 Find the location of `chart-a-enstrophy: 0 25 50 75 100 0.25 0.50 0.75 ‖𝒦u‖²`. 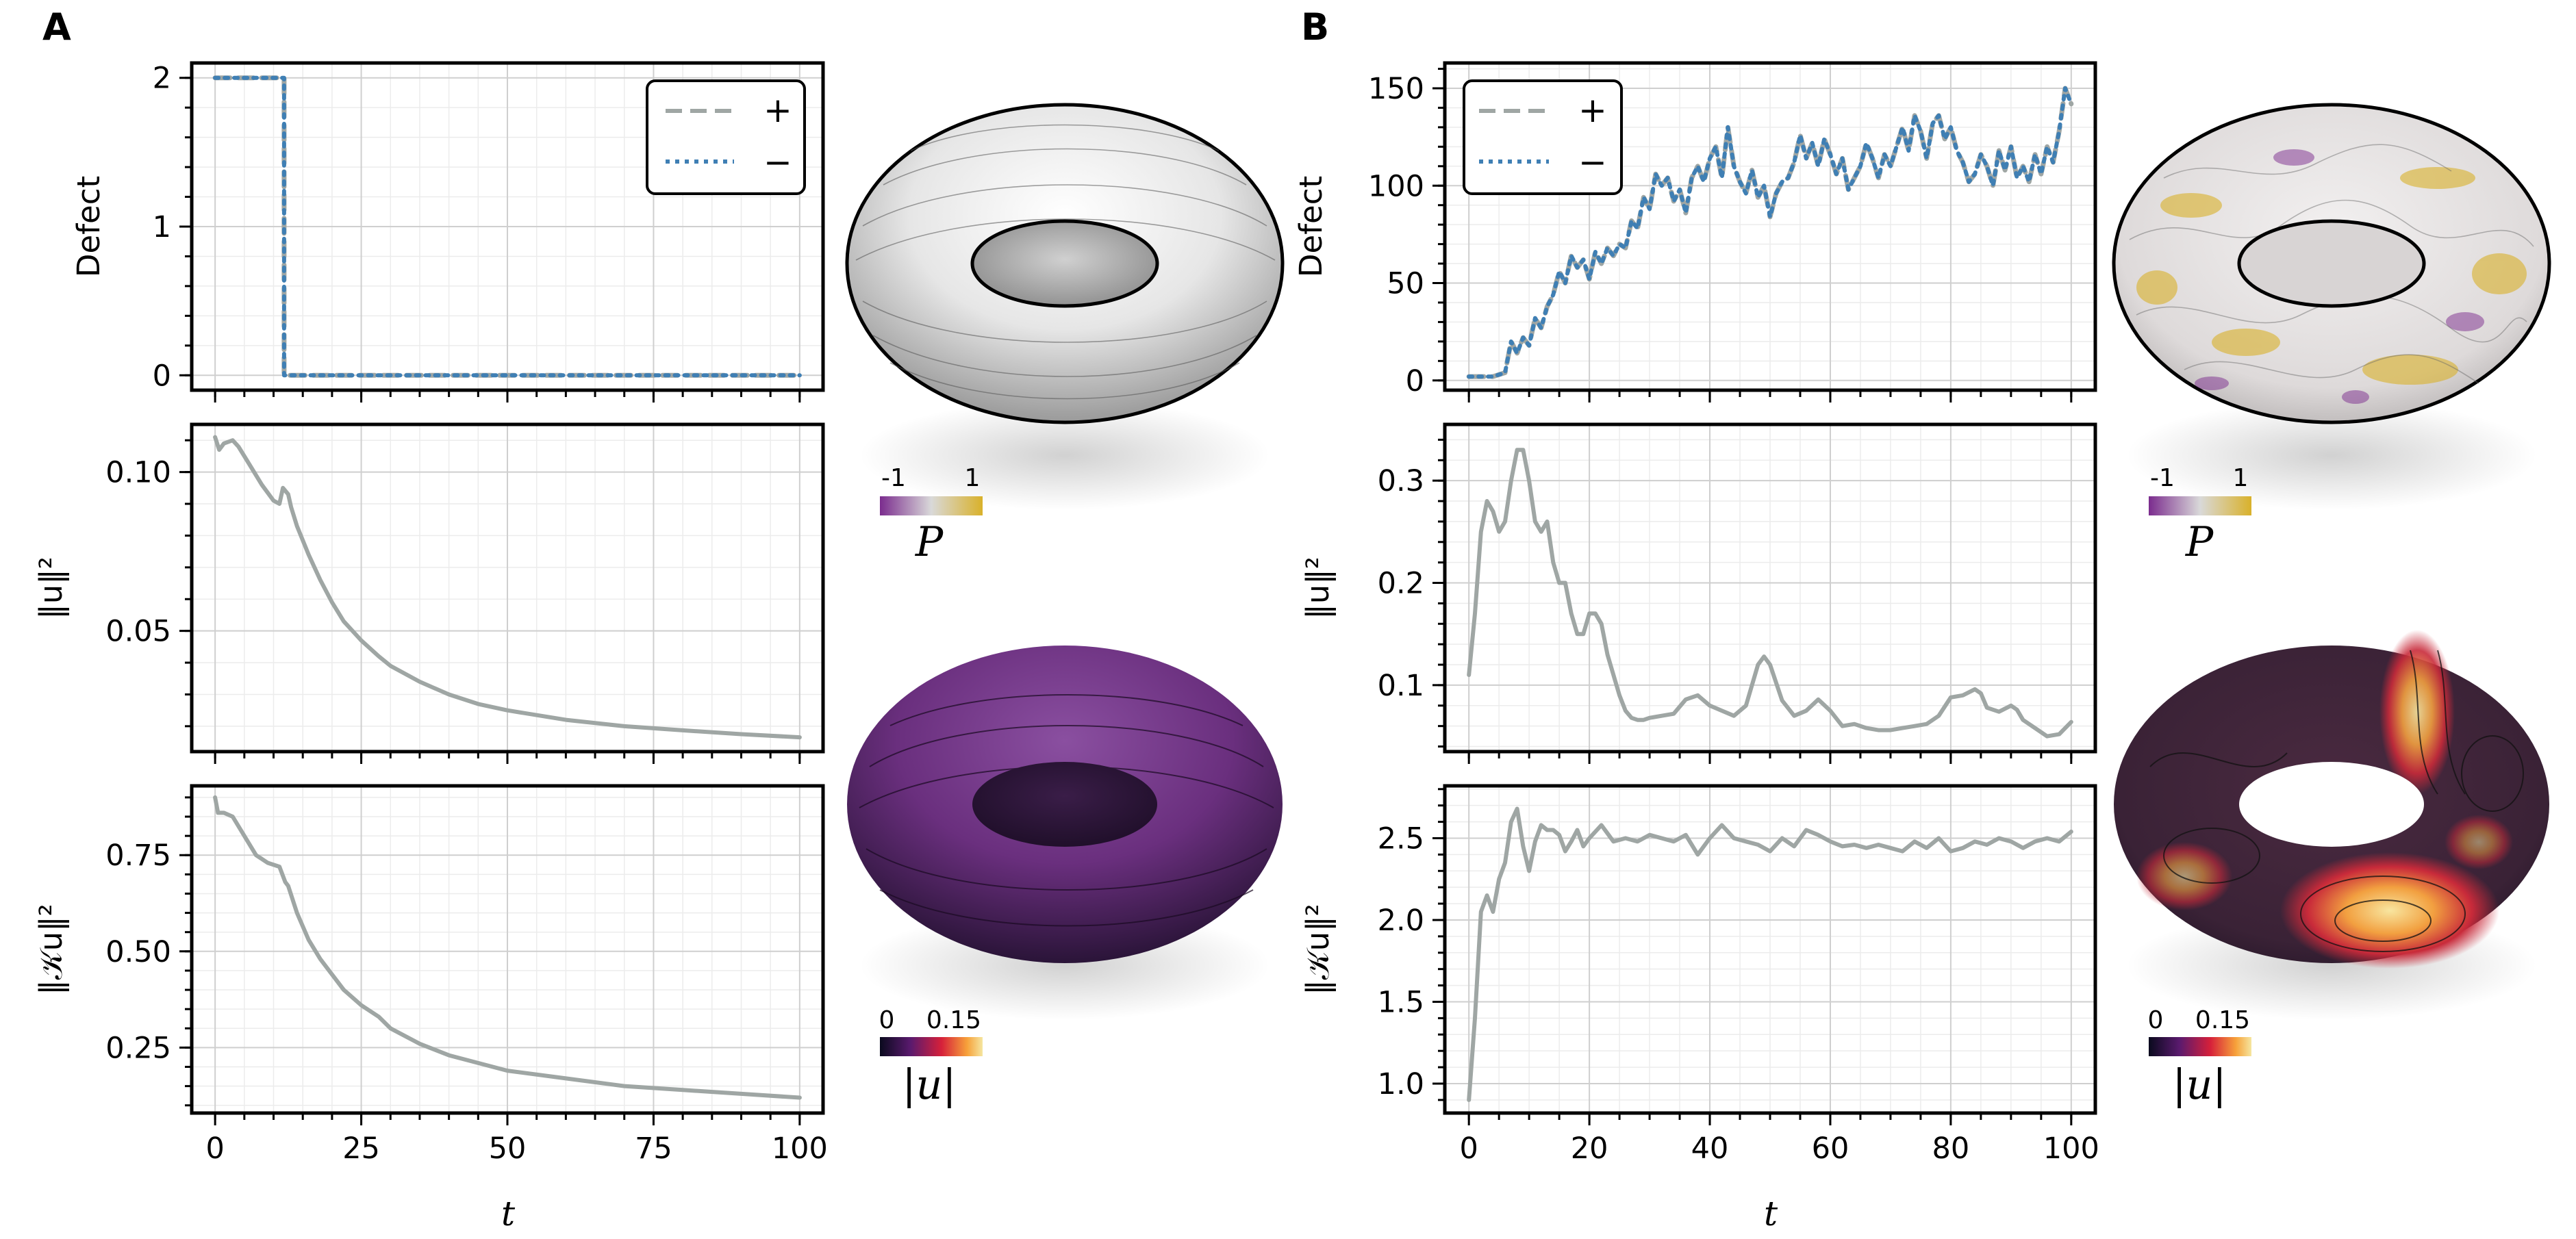

chart-a-enstrophy: 0 25 50 75 100 0.25 0.50 0.75 ‖𝒦u‖² is located at coordinates (431, 975).